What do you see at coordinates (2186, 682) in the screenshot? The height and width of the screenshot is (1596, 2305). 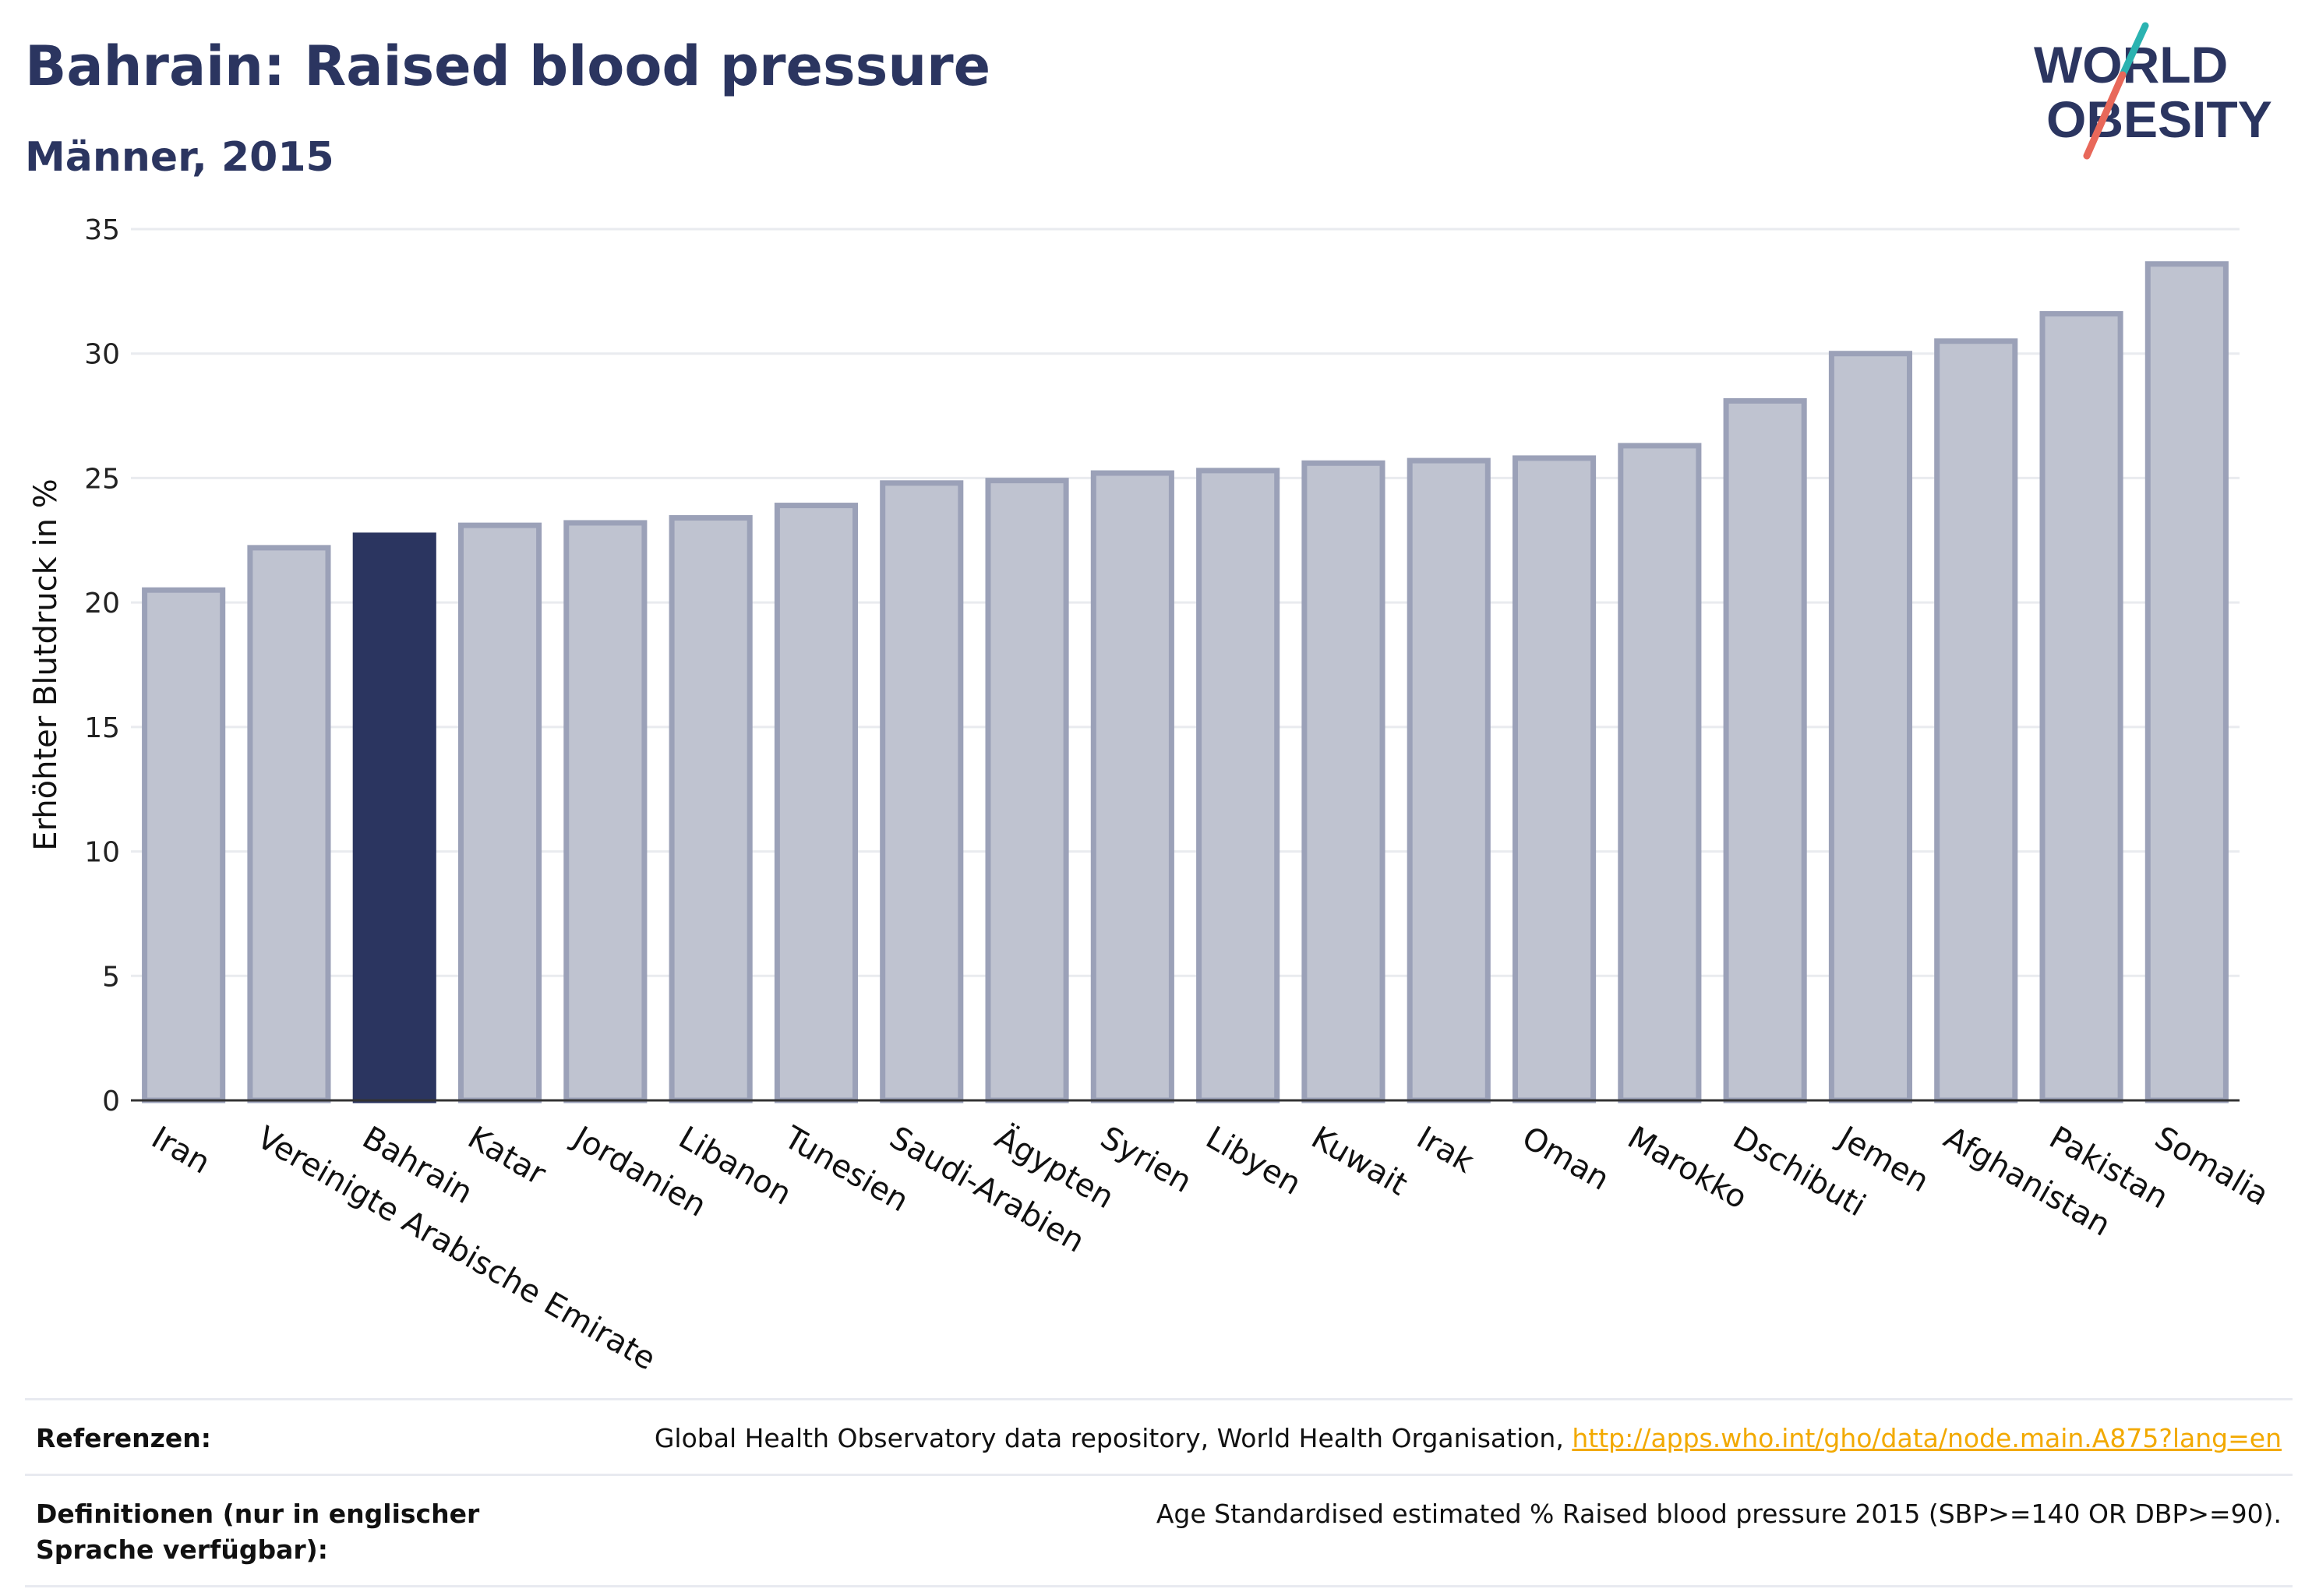 I see `bar-somalia` at bounding box center [2186, 682].